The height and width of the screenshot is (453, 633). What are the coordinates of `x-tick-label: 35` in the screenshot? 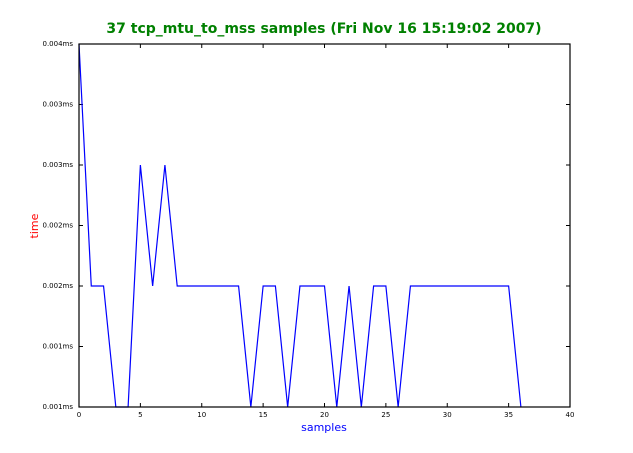 It's located at (508, 415).